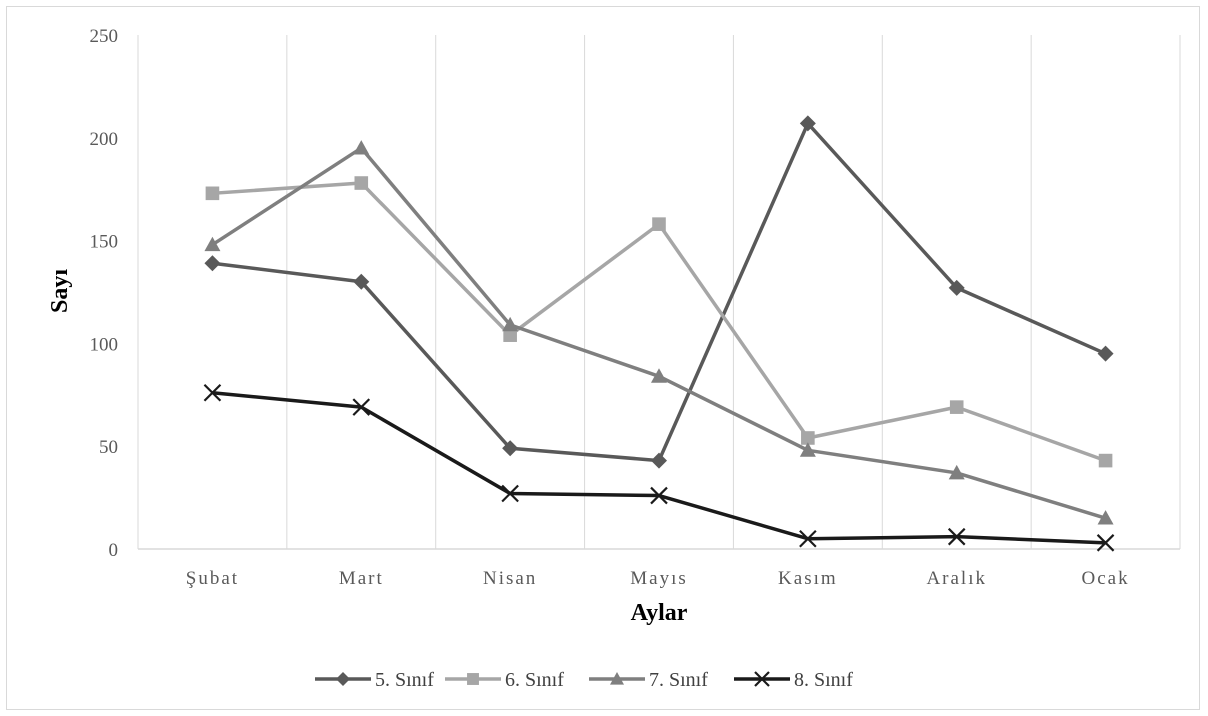 The height and width of the screenshot is (716, 1208). I want to click on y-tick-label: 50, so click(108, 447).